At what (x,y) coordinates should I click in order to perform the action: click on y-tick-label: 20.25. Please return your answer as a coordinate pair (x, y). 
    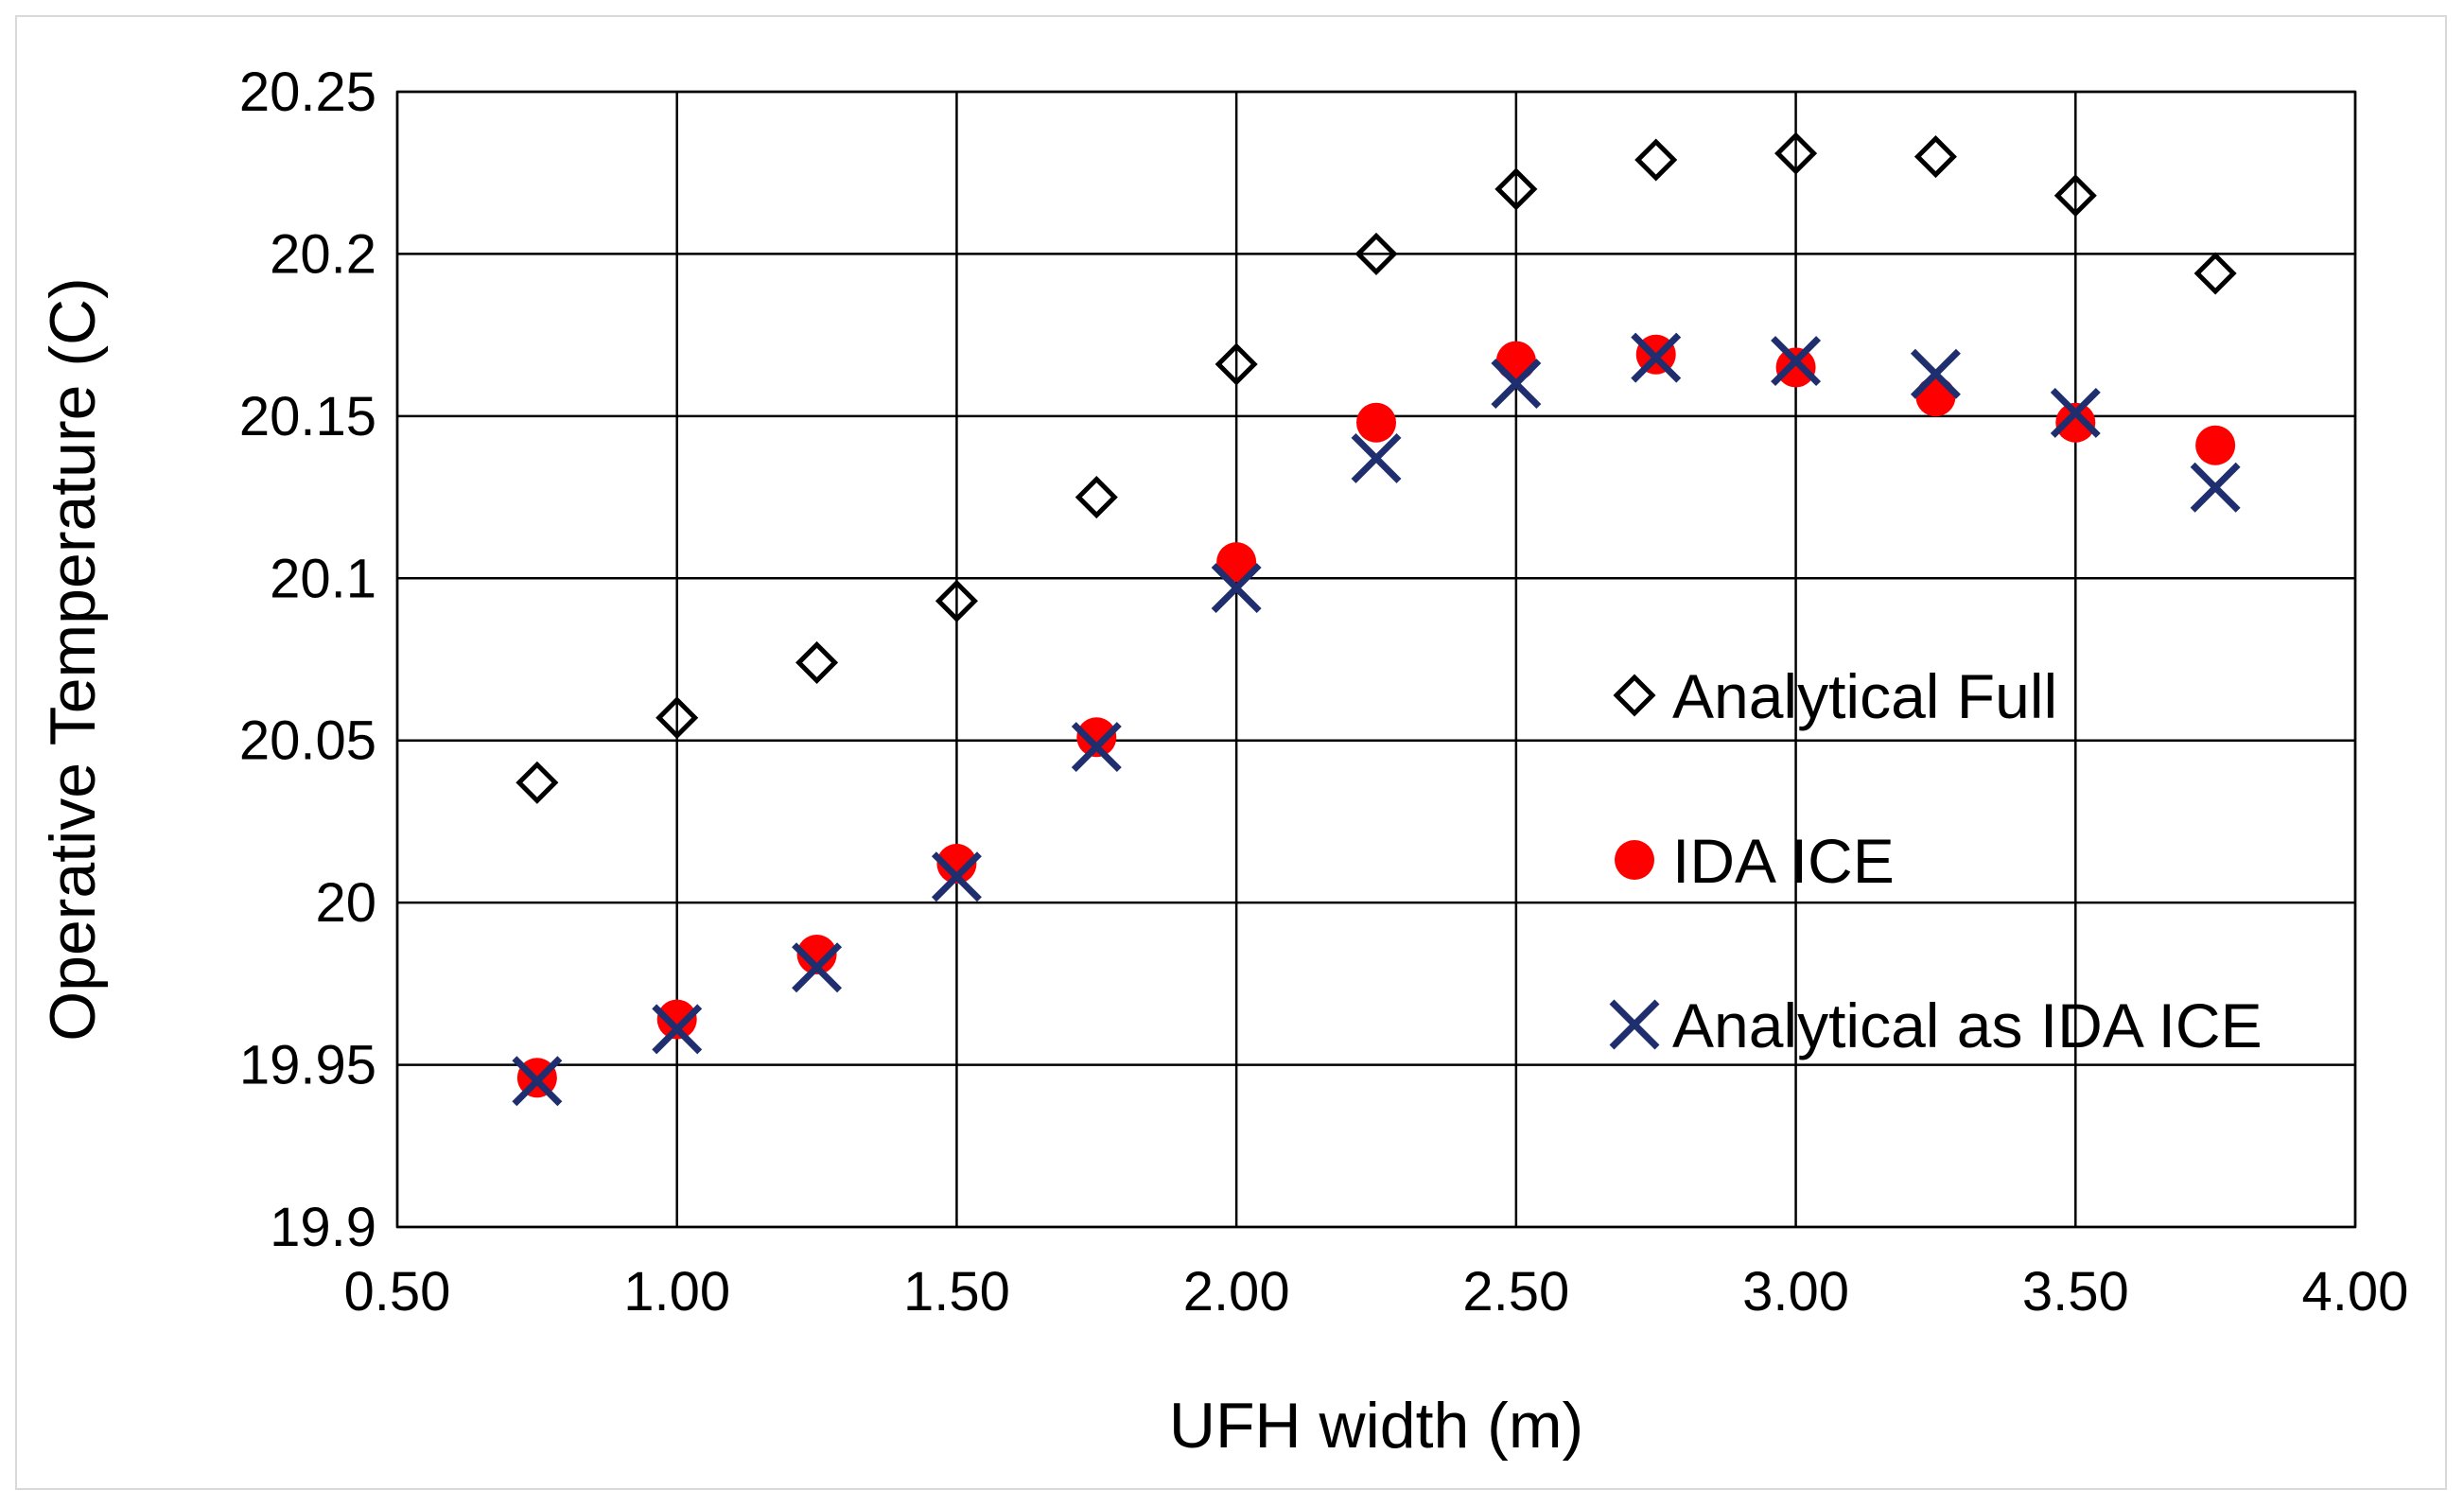
    Looking at the image, I should click on (307, 92).